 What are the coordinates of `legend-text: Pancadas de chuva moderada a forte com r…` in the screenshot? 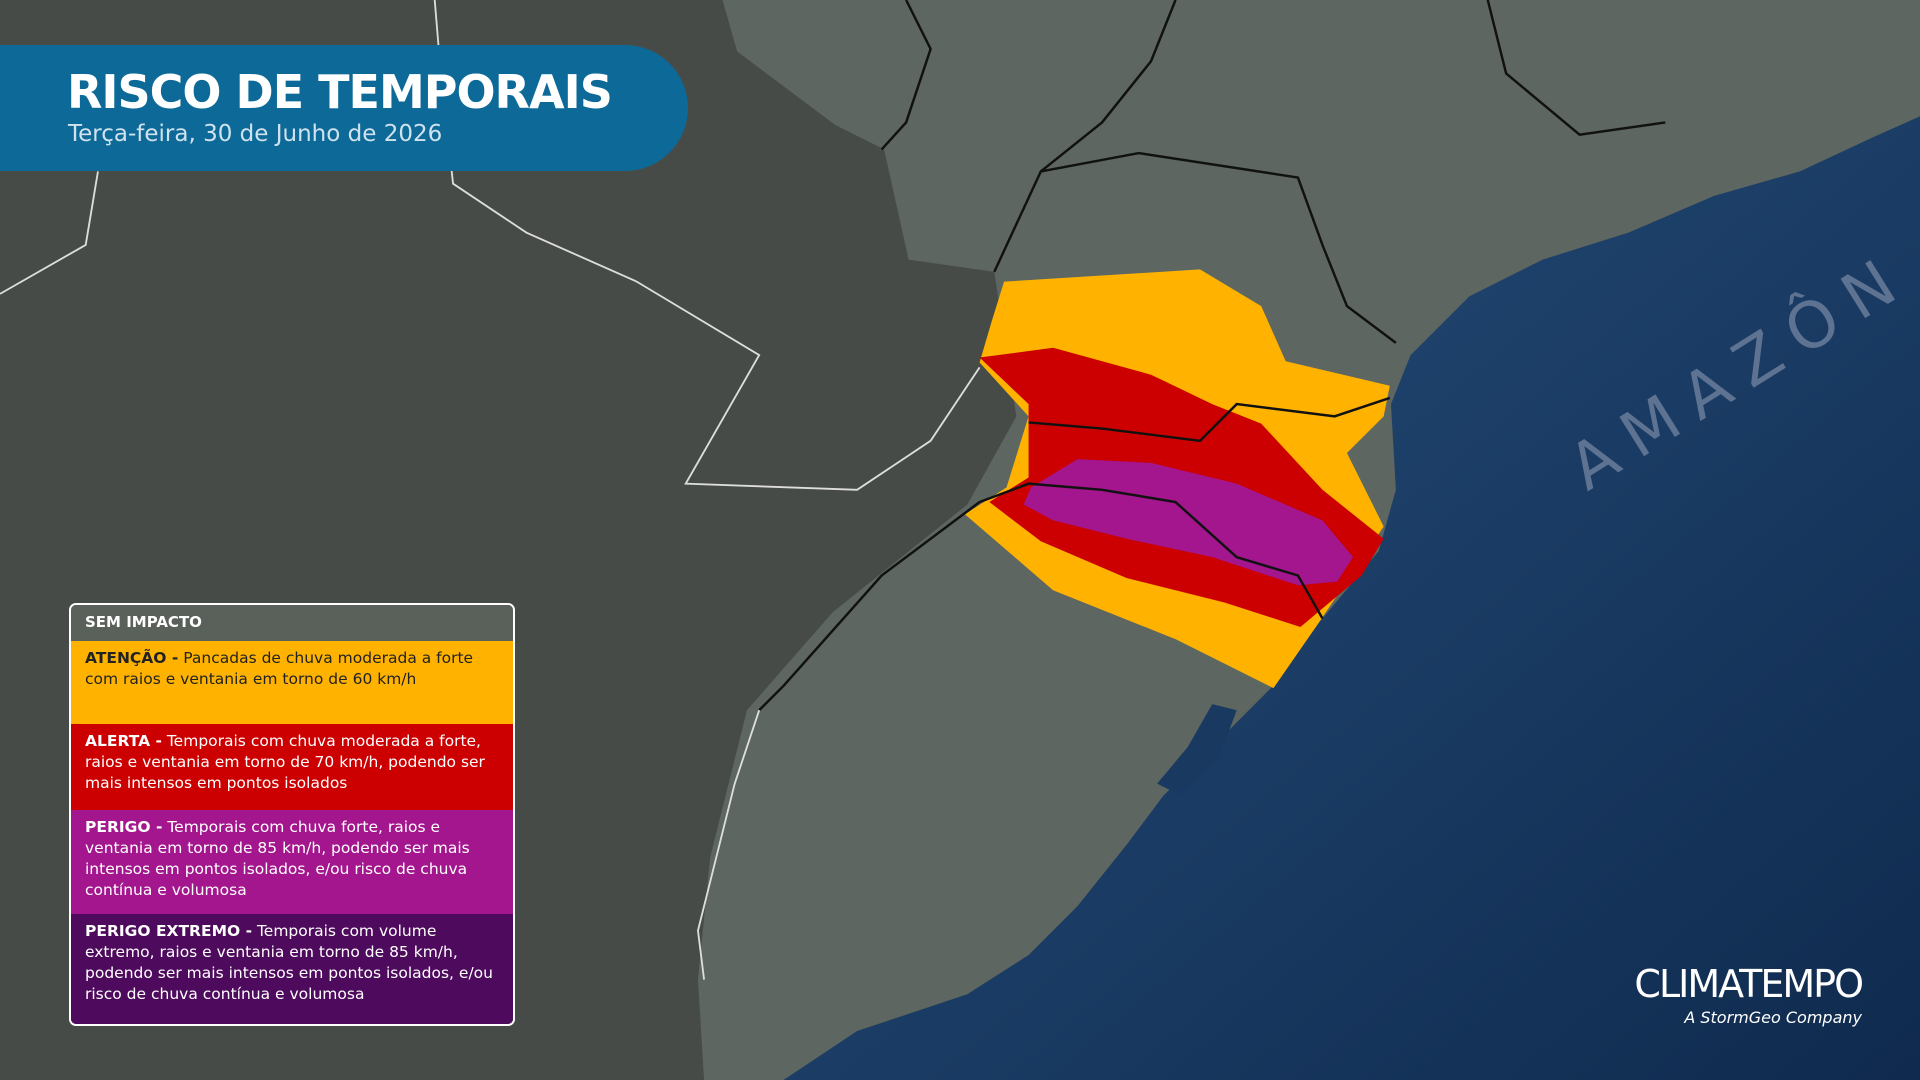 It's located at (279, 668).